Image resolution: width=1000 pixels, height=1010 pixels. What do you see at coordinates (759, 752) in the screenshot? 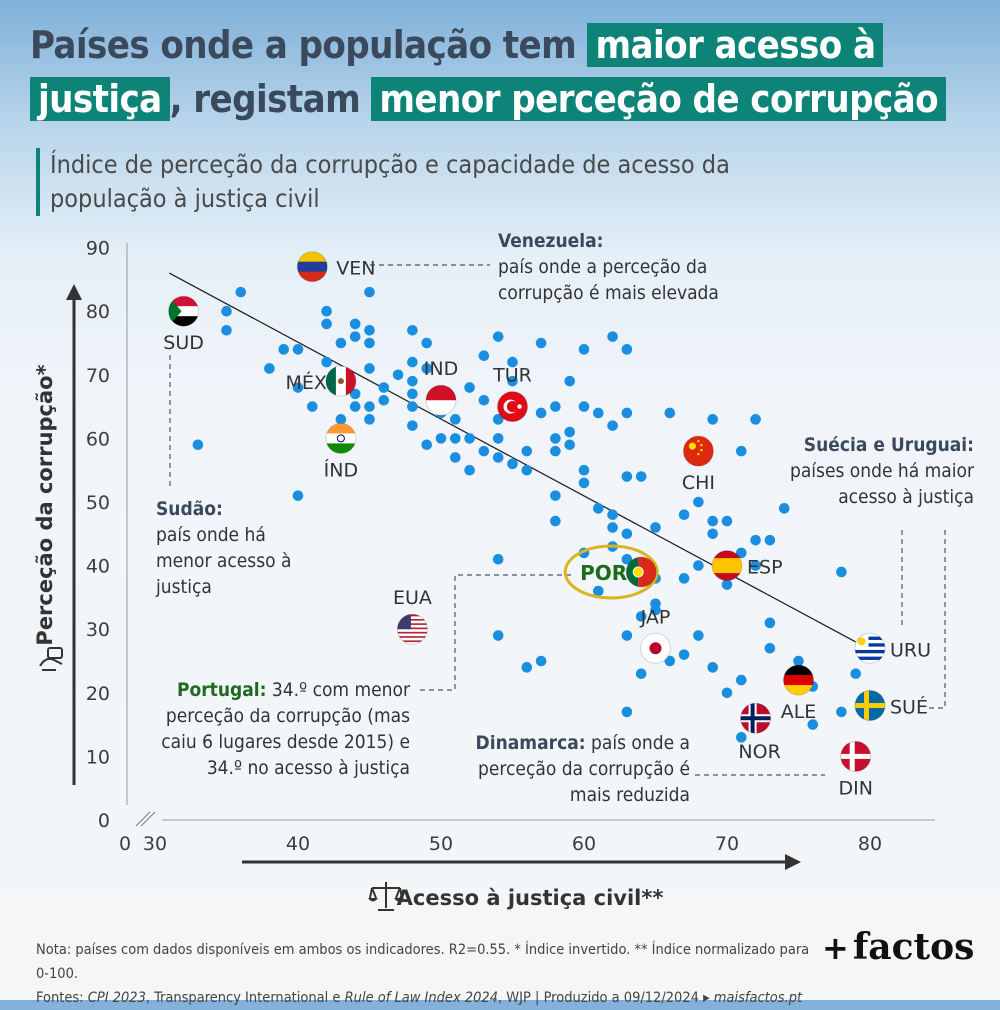
I see `country-label: NOR` at bounding box center [759, 752].